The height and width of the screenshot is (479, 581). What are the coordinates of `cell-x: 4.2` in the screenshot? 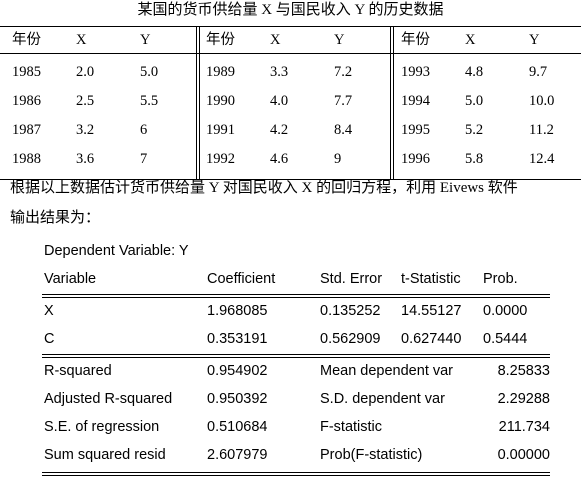 It's located at (279, 130).